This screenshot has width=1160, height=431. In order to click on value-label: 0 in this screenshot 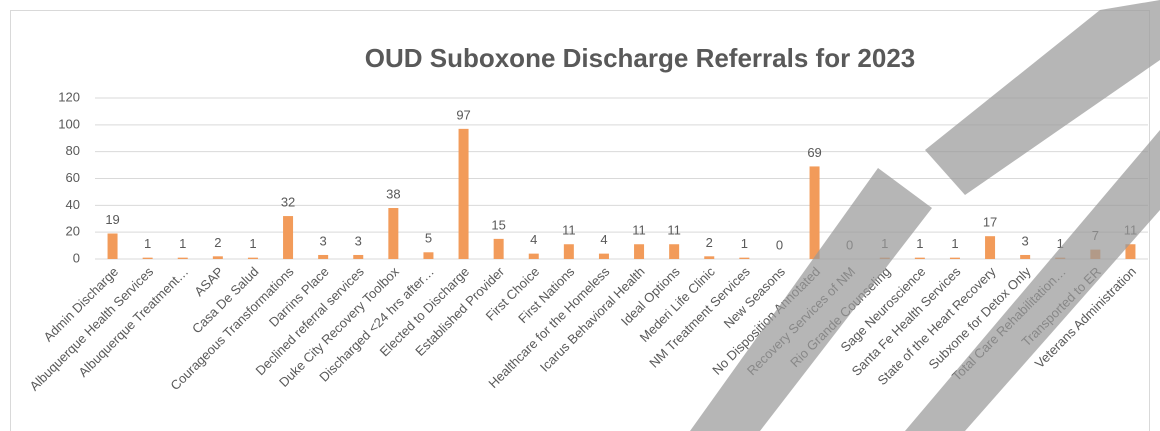, I will do `click(779, 244)`.